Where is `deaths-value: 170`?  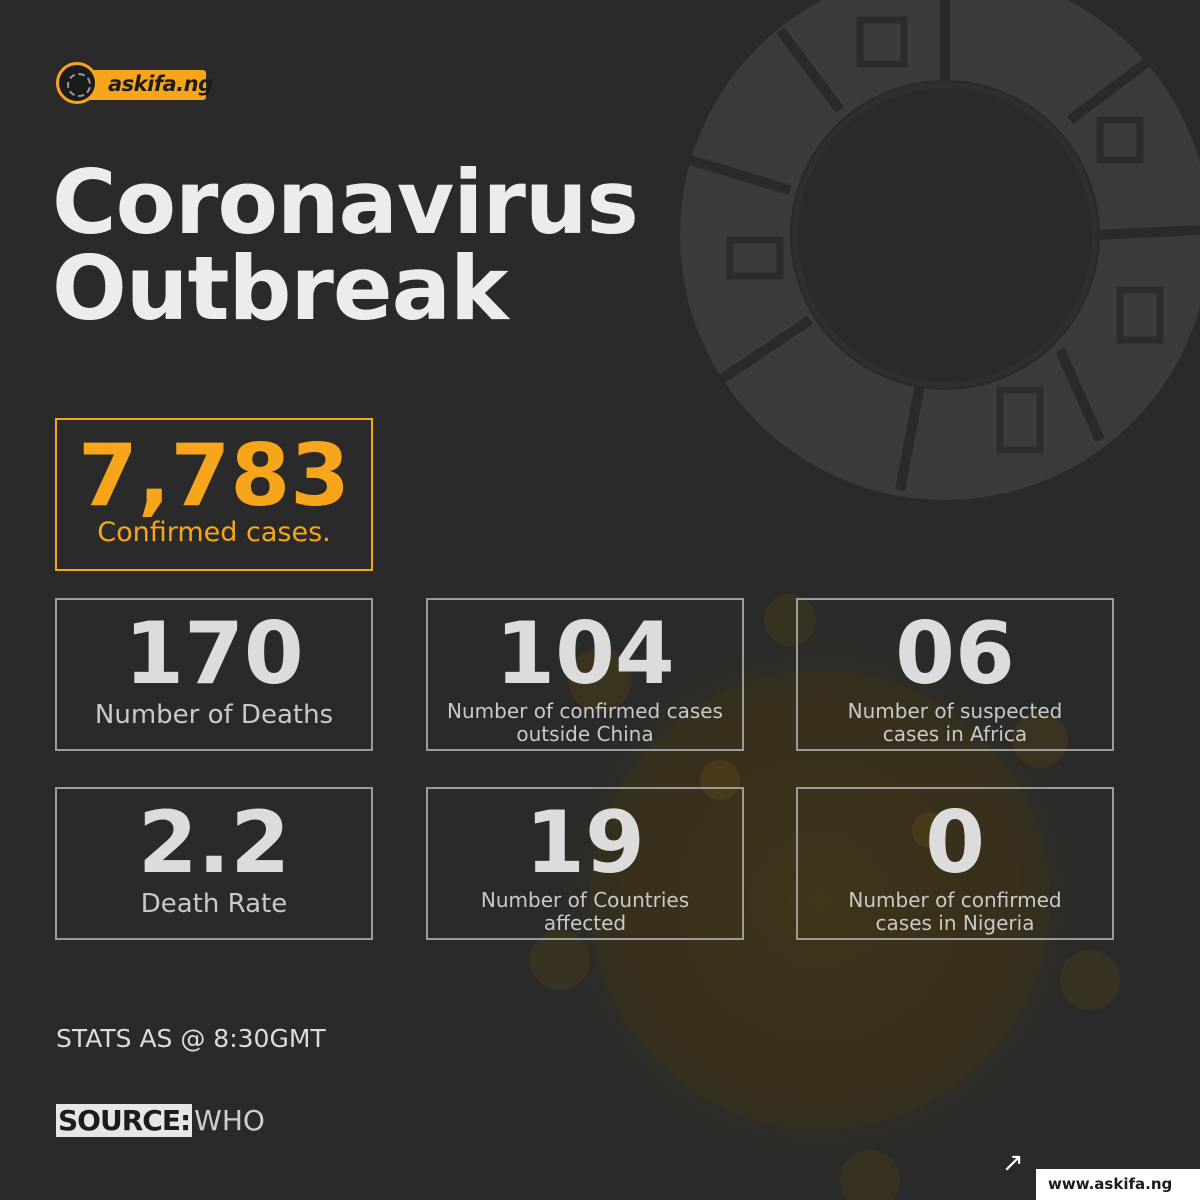 deaths-value: 170 is located at coordinates (214, 654).